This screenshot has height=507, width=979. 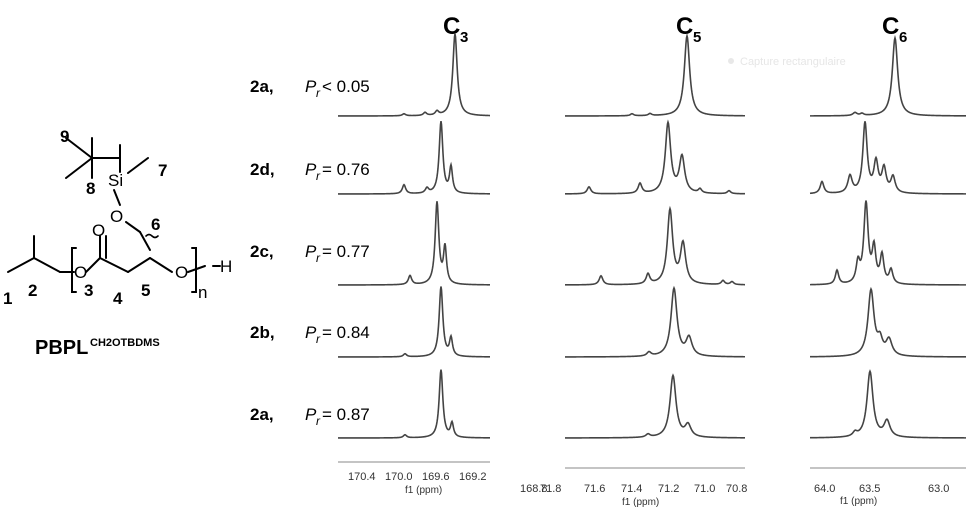 I want to click on axis-c3-tick-2: 170.0, so click(x=399, y=477).